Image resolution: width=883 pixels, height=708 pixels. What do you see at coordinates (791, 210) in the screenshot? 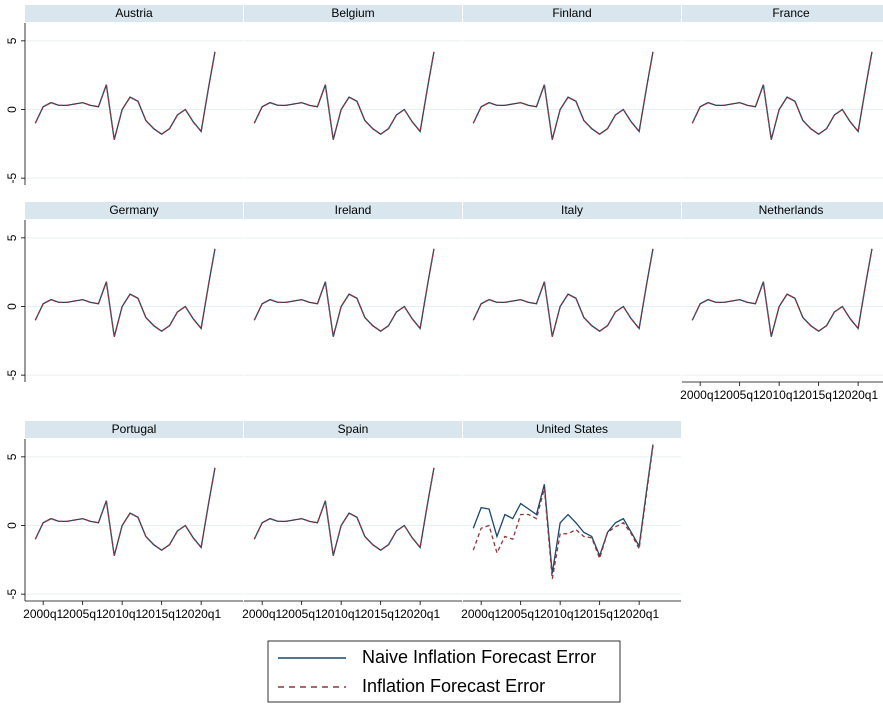
I see `panel-title: Netherlands` at bounding box center [791, 210].